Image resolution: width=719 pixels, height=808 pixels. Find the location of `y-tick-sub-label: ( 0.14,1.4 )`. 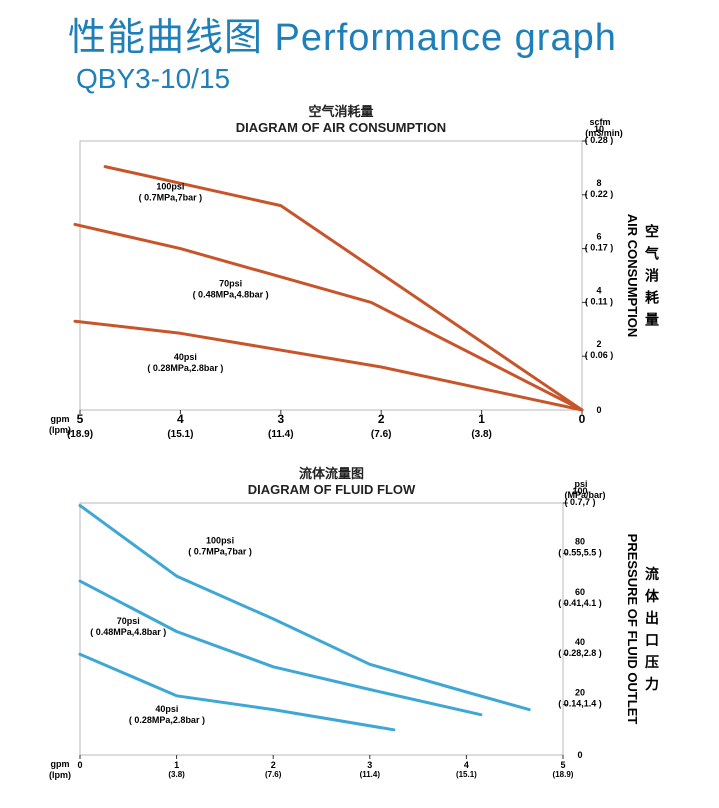

y-tick-sub-label: ( 0.14,1.4 ) is located at coordinates (580, 704).